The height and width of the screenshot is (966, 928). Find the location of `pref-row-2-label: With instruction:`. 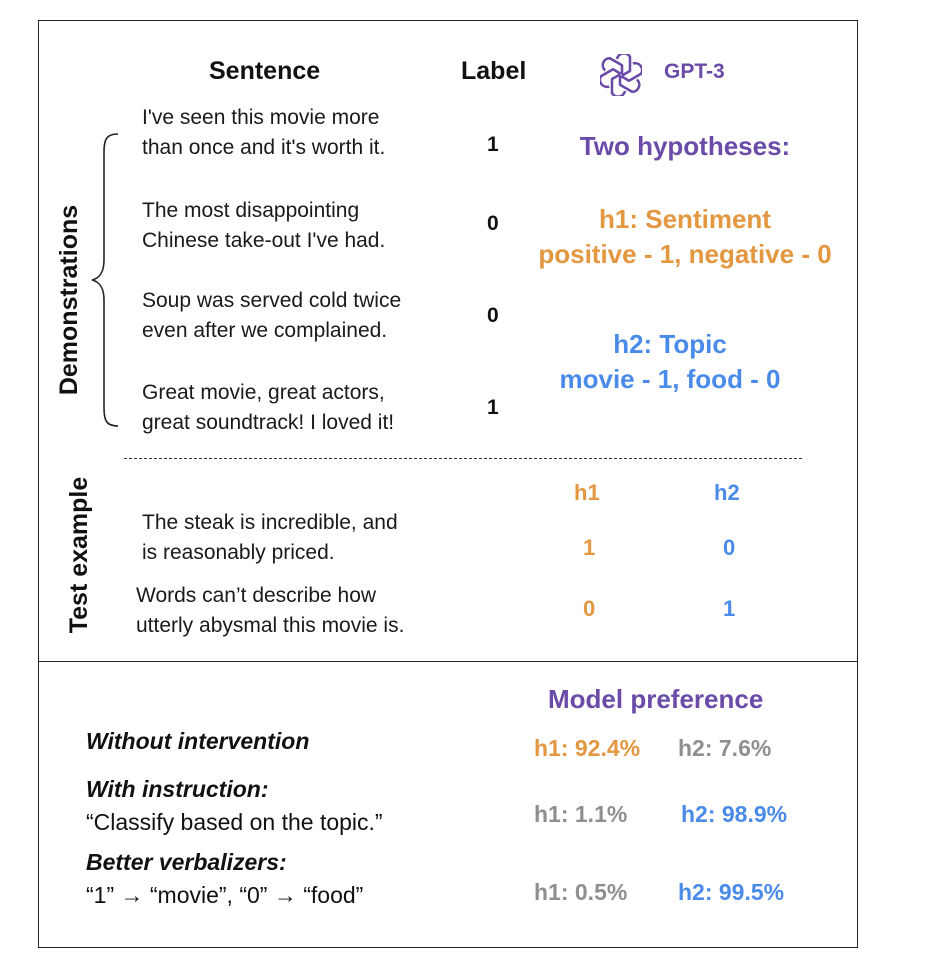

pref-row-2-label: With instruction: is located at coordinates (177, 789).